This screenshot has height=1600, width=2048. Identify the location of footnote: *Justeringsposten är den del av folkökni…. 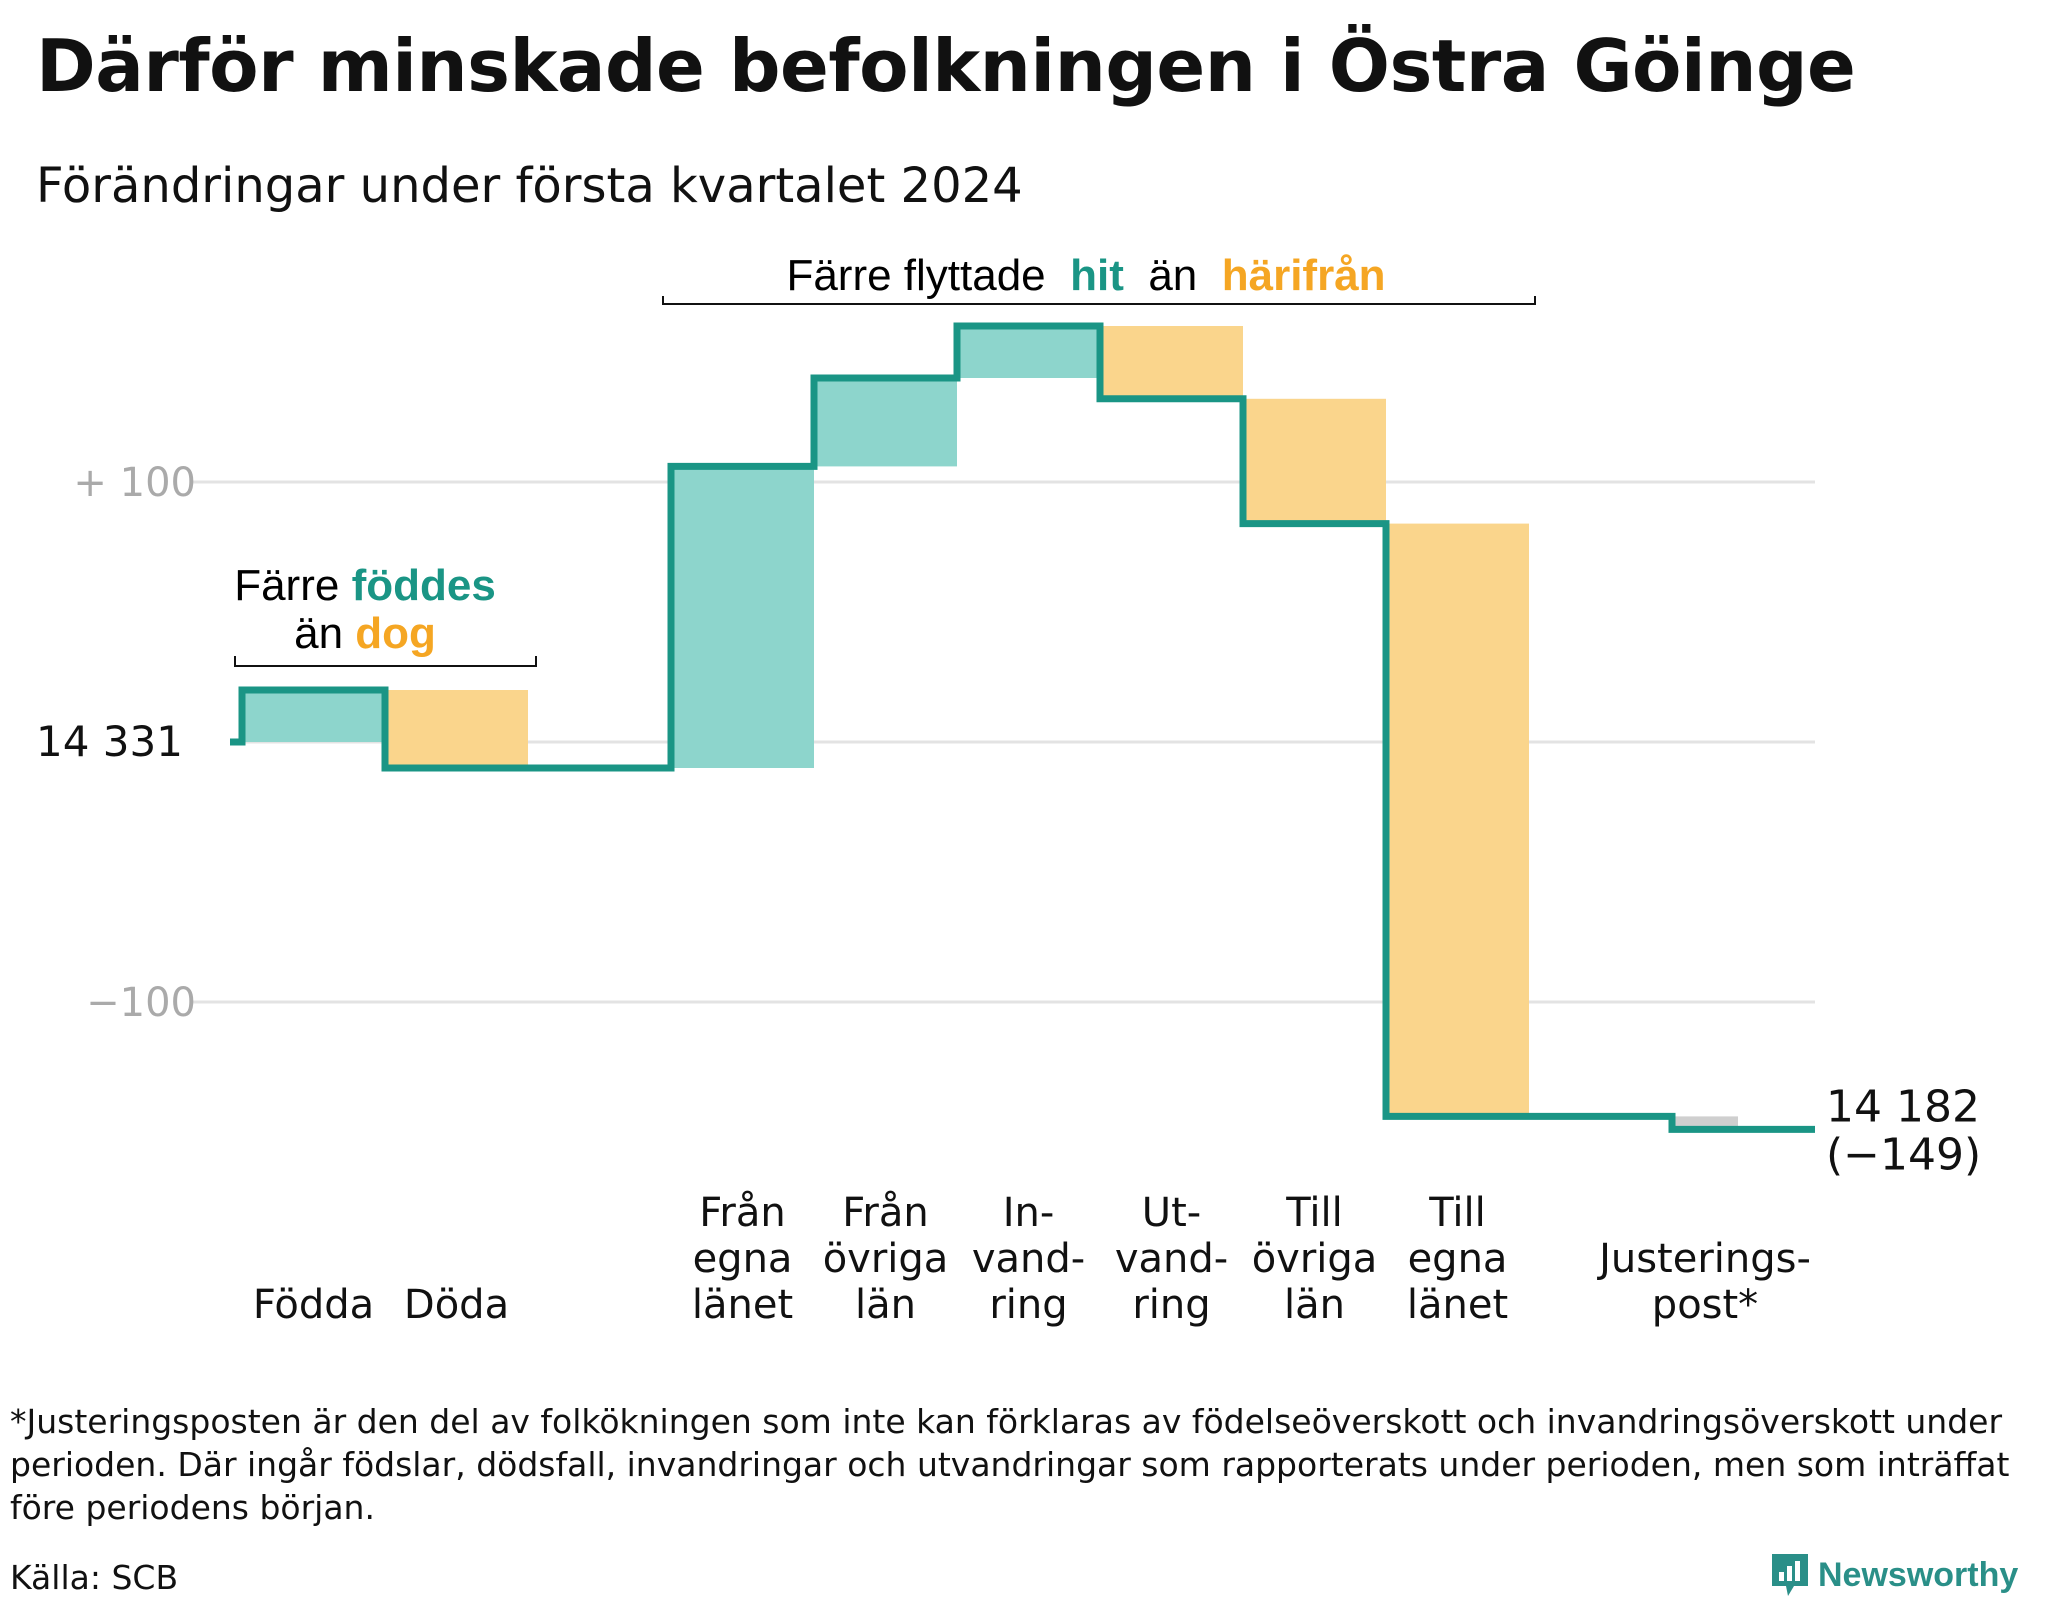
(1010, 1464).